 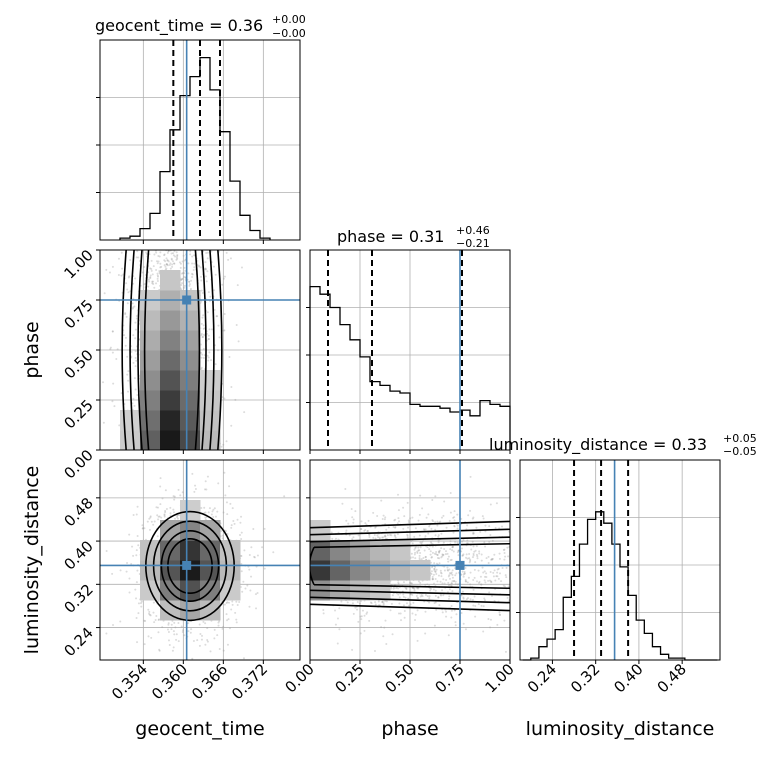 I want to click on xlabel-luminosity-distance: luminosity_distance, so click(x=620, y=729).